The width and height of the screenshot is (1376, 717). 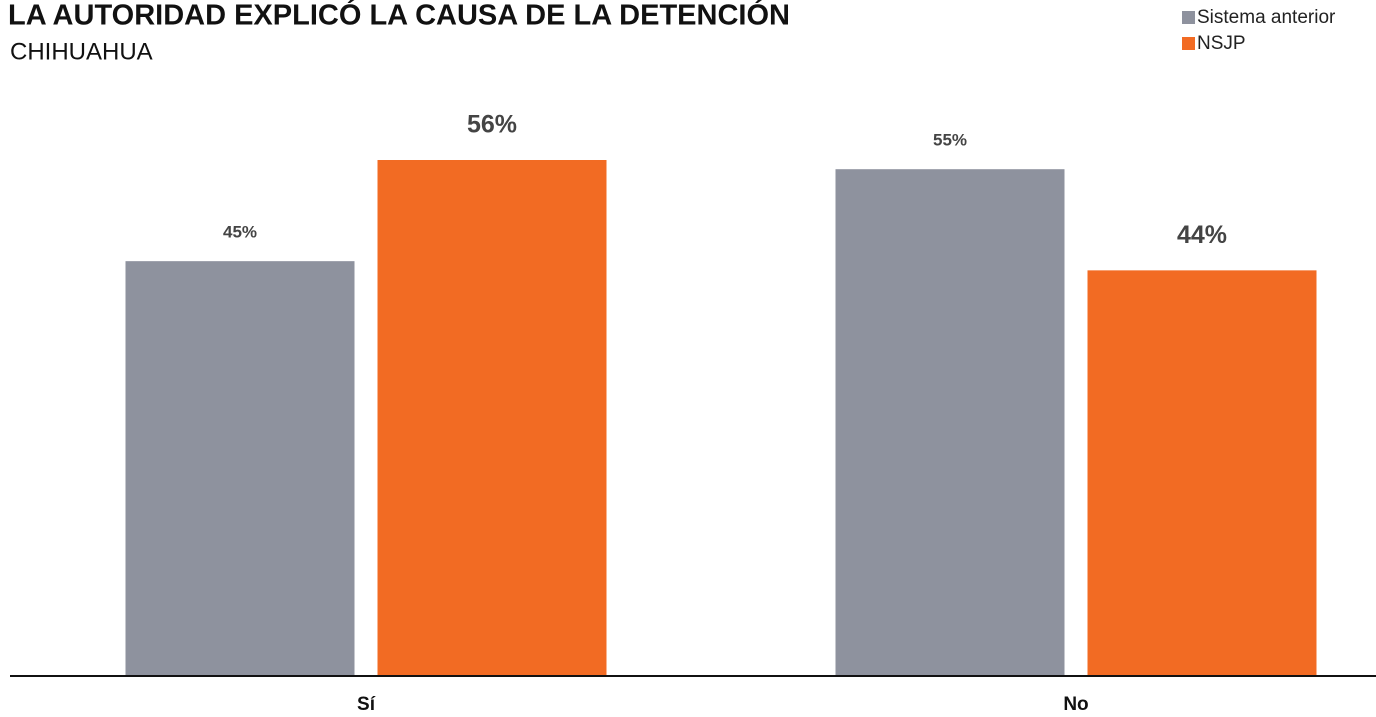 What do you see at coordinates (1202, 235) in the screenshot?
I see `value-label: 44%` at bounding box center [1202, 235].